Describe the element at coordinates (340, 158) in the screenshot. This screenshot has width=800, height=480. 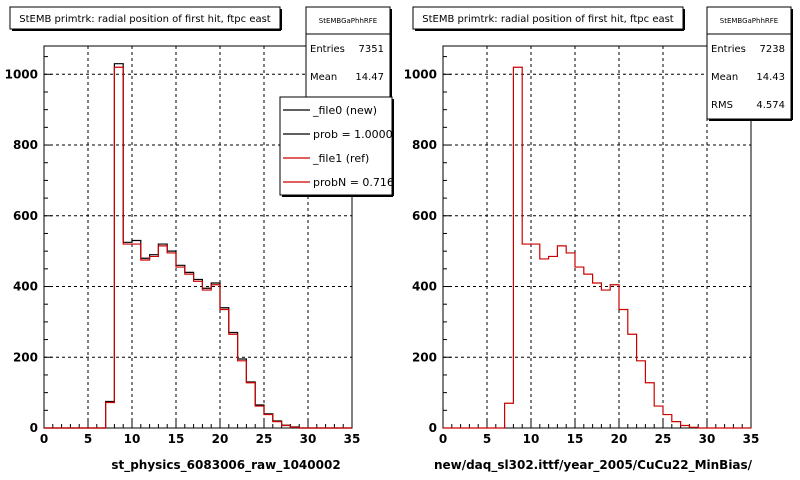
I see `legend-label: _file1 (ref)` at that location.